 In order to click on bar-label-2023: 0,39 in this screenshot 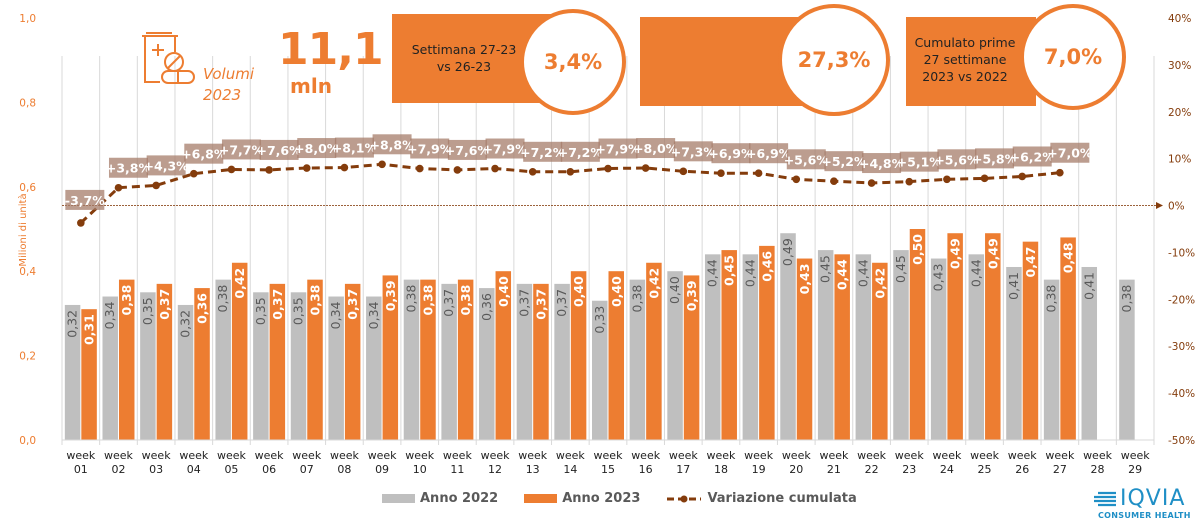, I will do `click(691, 295)`.